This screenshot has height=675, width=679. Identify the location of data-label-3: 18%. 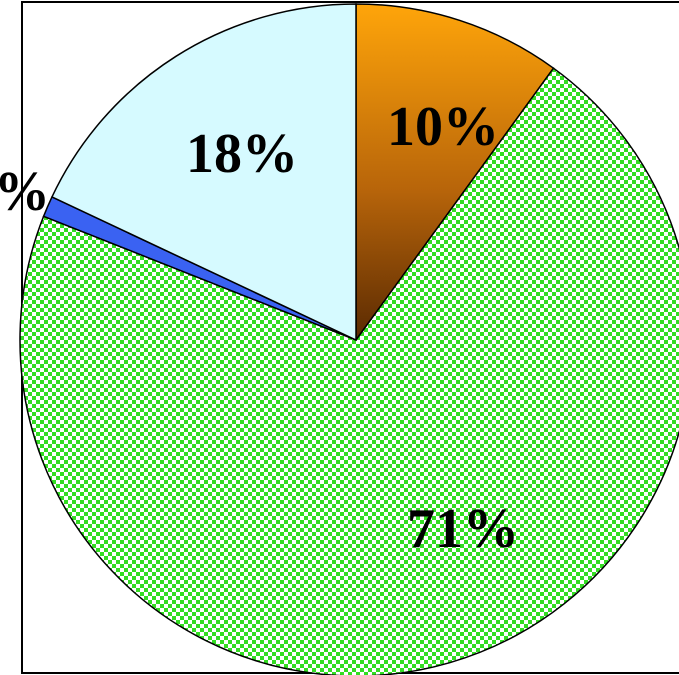
(242, 154).